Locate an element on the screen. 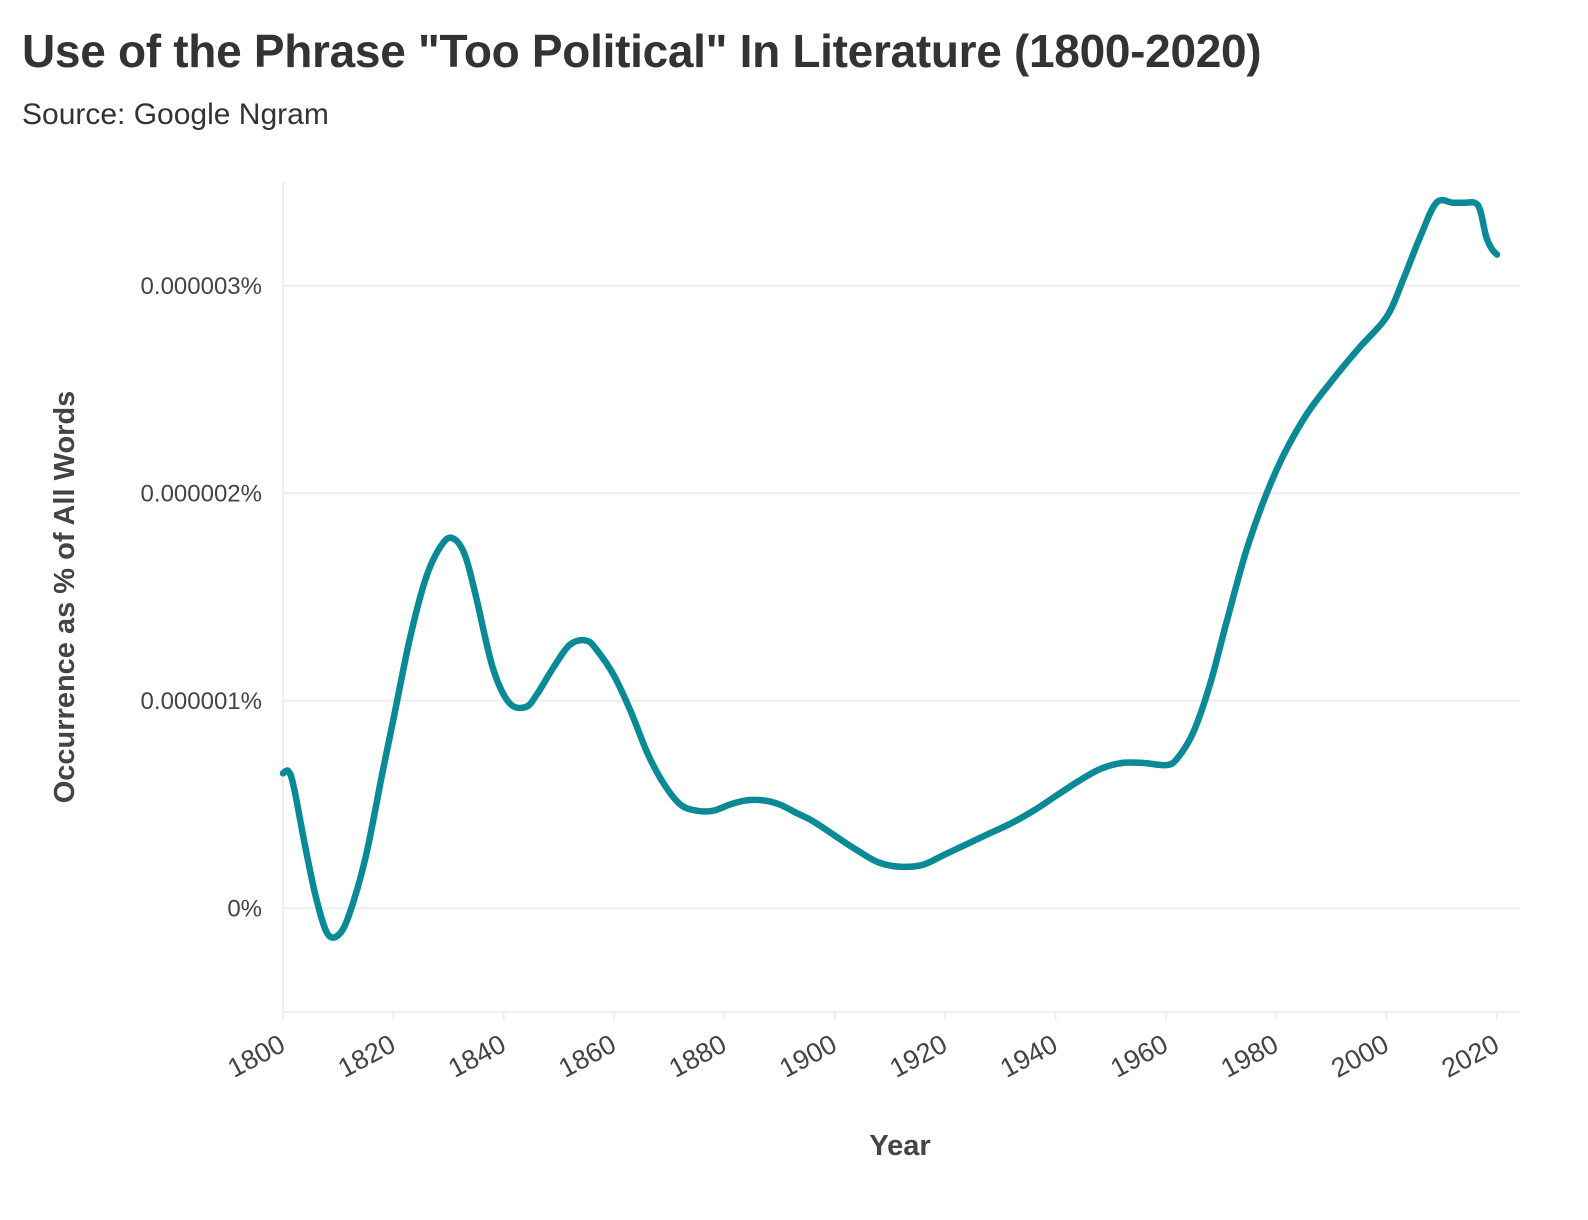  x-tick-label: 1800 is located at coordinates (256, 1056).